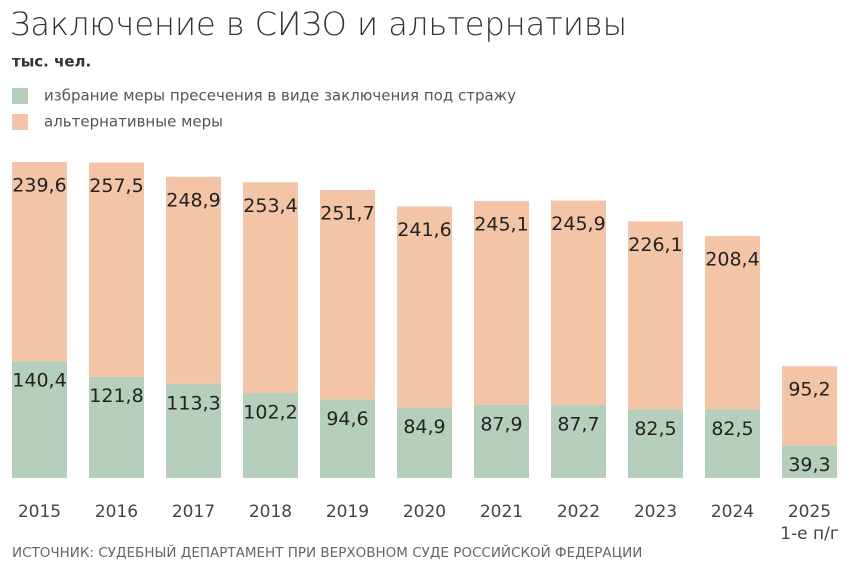 The height and width of the screenshot is (574, 854). Describe the element at coordinates (270, 512) in the screenshot. I see `x-tick-label: 2018` at that location.